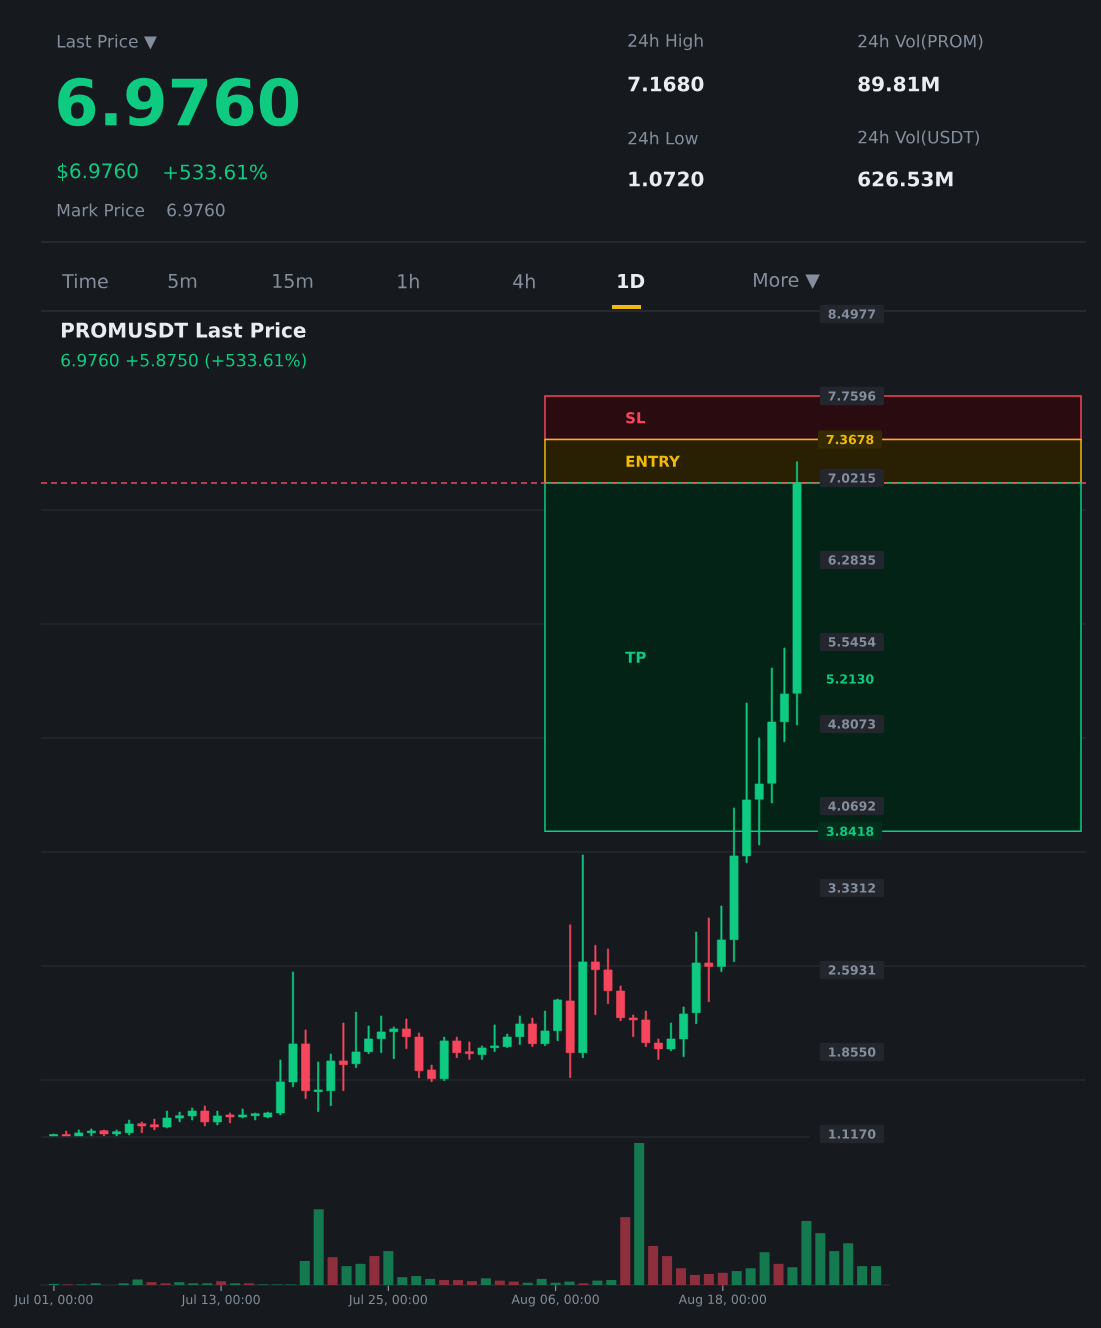 The height and width of the screenshot is (1328, 1101). I want to click on y-tick-label: 2.5931, so click(852, 970).